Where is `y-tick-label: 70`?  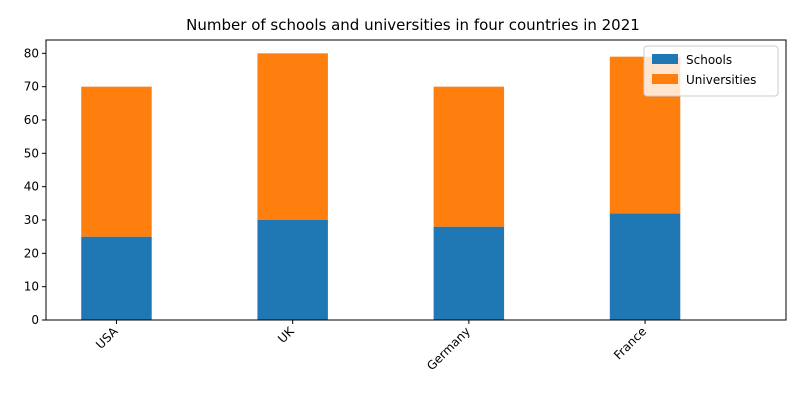
y-tick-label: 70 is located at coordinates (31, 87).